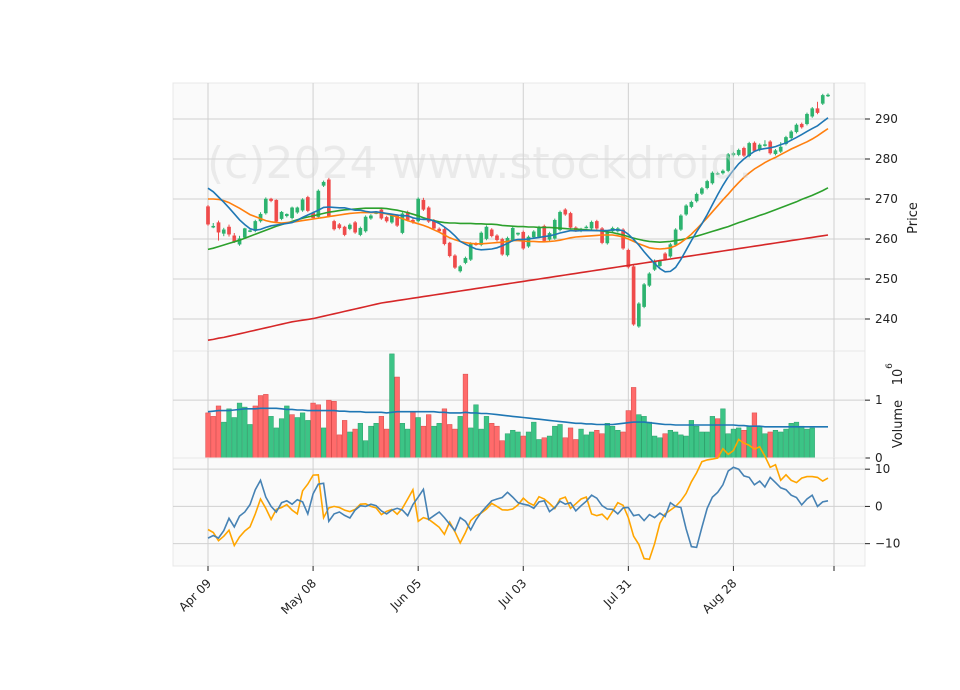  Describe the element at coordinates (405, 594) in the screenshot. I see `x-tick-label-2: Jun 05` at that location.